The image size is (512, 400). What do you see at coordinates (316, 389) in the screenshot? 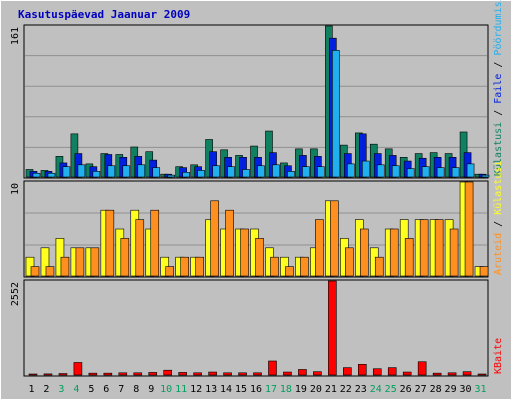
I see `x-tick-label-day-20: 20` at bounding box center [316, 389].